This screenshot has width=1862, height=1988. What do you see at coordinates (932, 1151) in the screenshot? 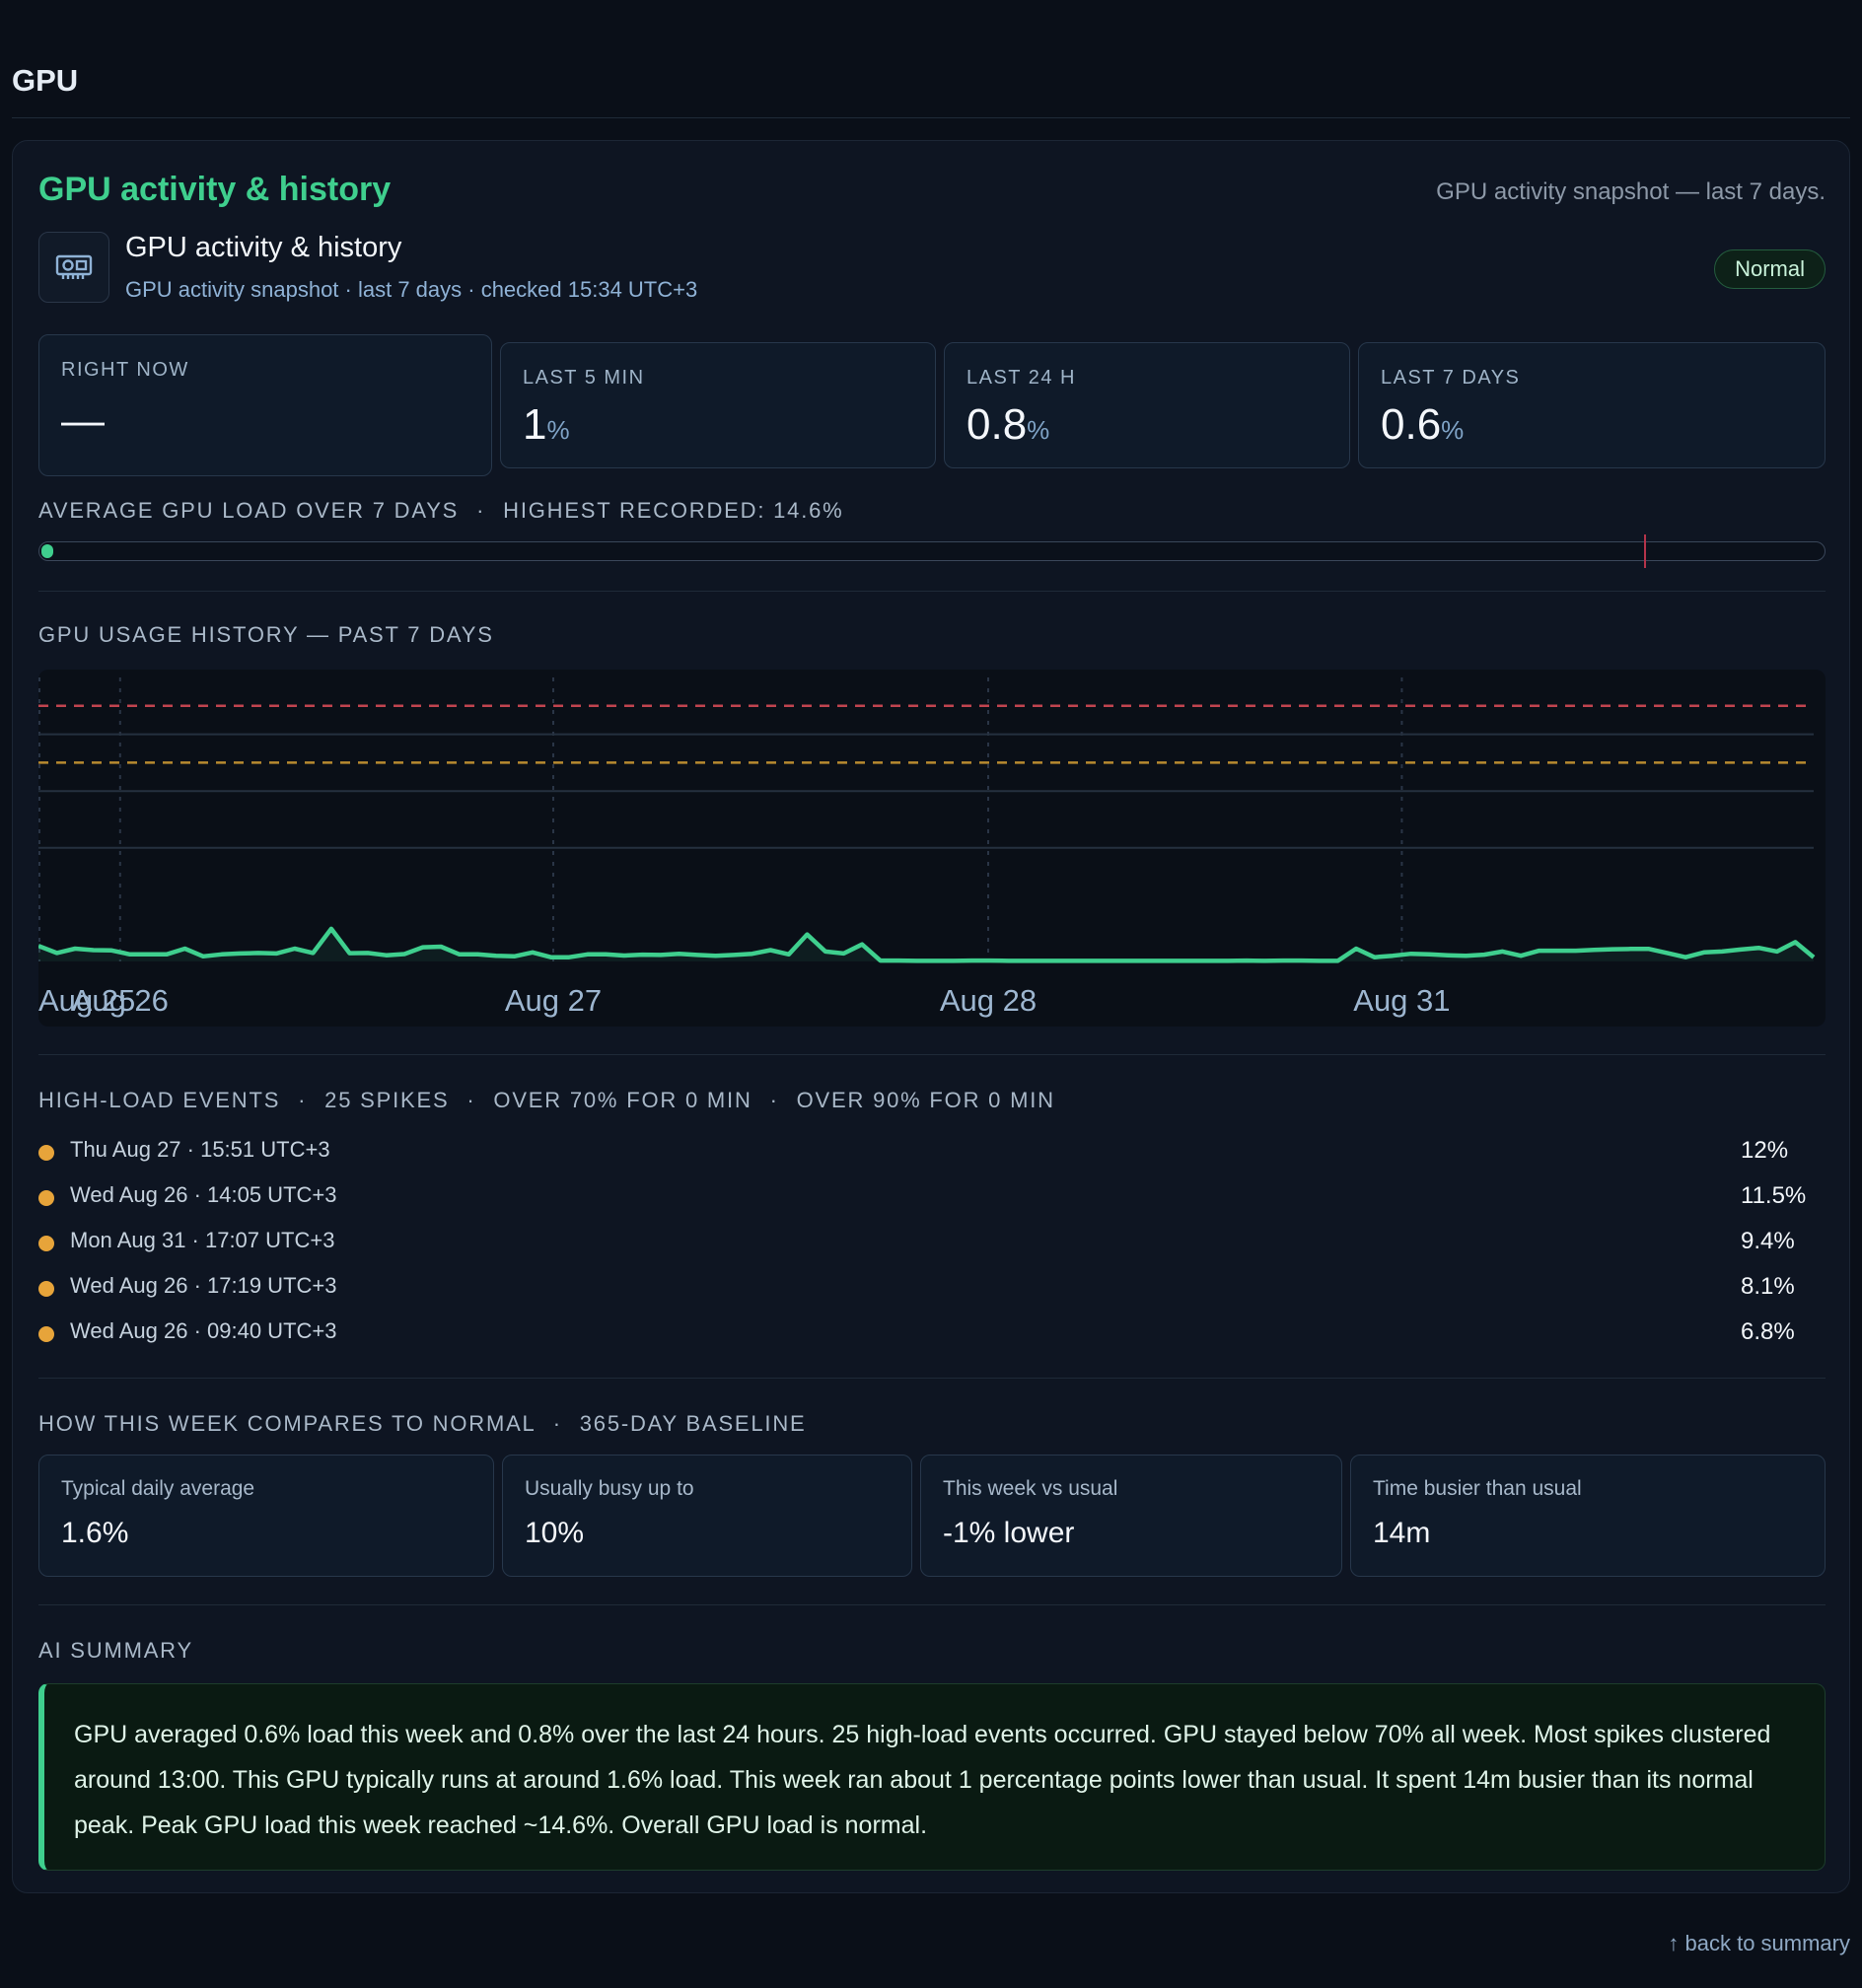
I see `event-row: Thu Aug 27 · 15:51 UTC+3 12%` at bounding box center [932, 1151].